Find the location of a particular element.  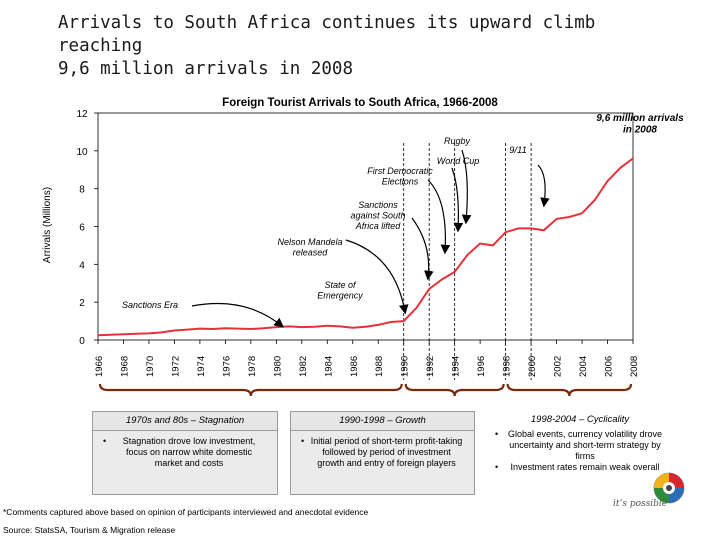

y-tick-label: 4 is located at coordinates (82, 265).